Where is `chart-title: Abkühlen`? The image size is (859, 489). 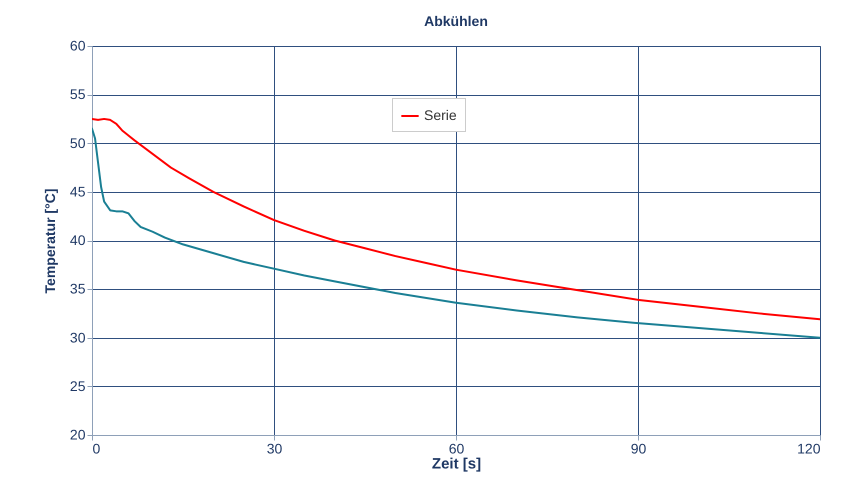 chart-title: Abkühlen is located at coordinates (456, 21).